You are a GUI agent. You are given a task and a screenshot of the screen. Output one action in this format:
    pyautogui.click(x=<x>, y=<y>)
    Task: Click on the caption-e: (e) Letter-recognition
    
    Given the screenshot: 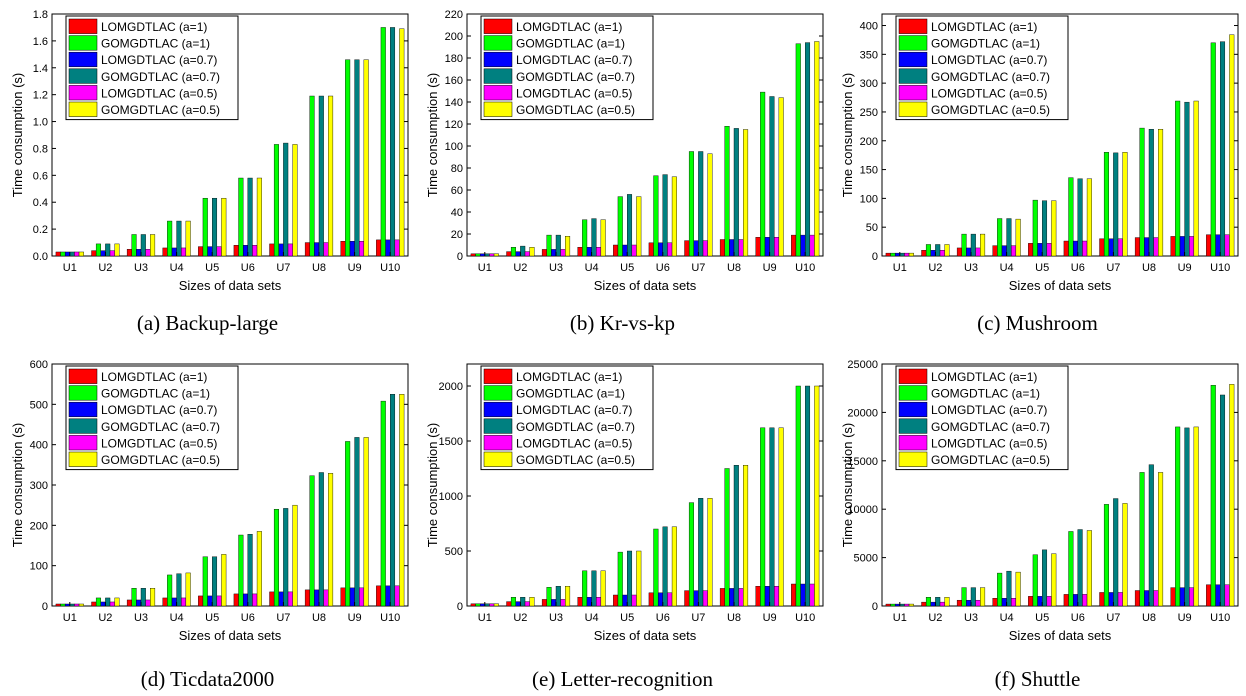 What is the action you would take?
    pyautogui.click(x=622, y=679)
    